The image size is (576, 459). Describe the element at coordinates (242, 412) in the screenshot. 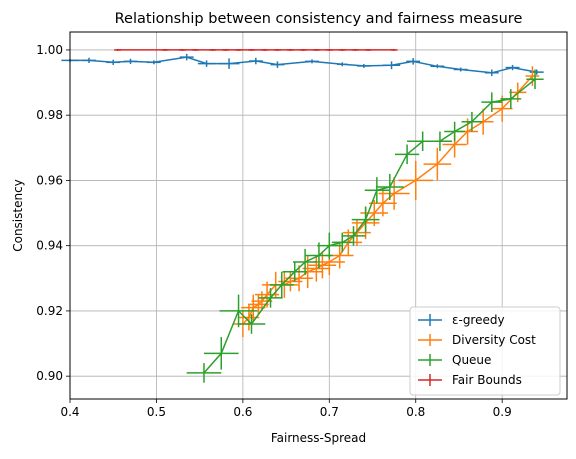

I see `x-tick-label: 0.6` at that location.